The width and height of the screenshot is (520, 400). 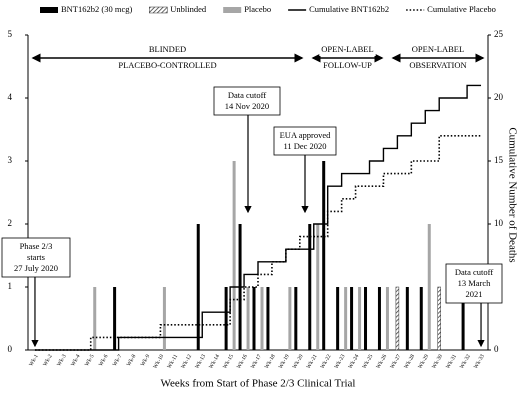 What do you see at coordinates (437, 361) in the screenshot?
I see `x-tick-label: Wk-30` at bounding box center [437, 361].